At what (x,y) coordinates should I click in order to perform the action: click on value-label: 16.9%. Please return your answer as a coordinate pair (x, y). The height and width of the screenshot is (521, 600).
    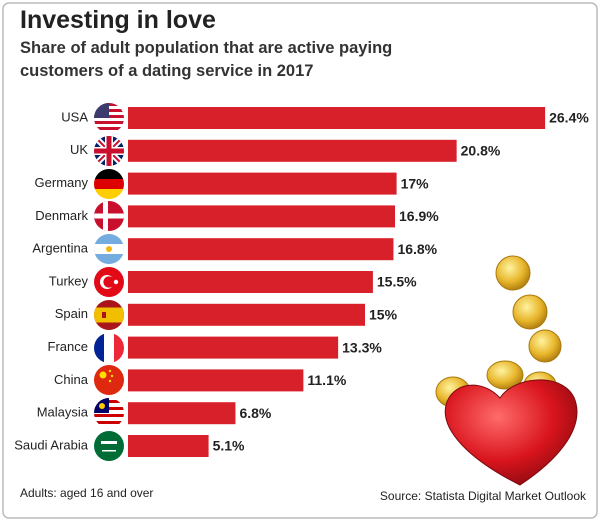
    Looking at the image, I should click on (419, 216).